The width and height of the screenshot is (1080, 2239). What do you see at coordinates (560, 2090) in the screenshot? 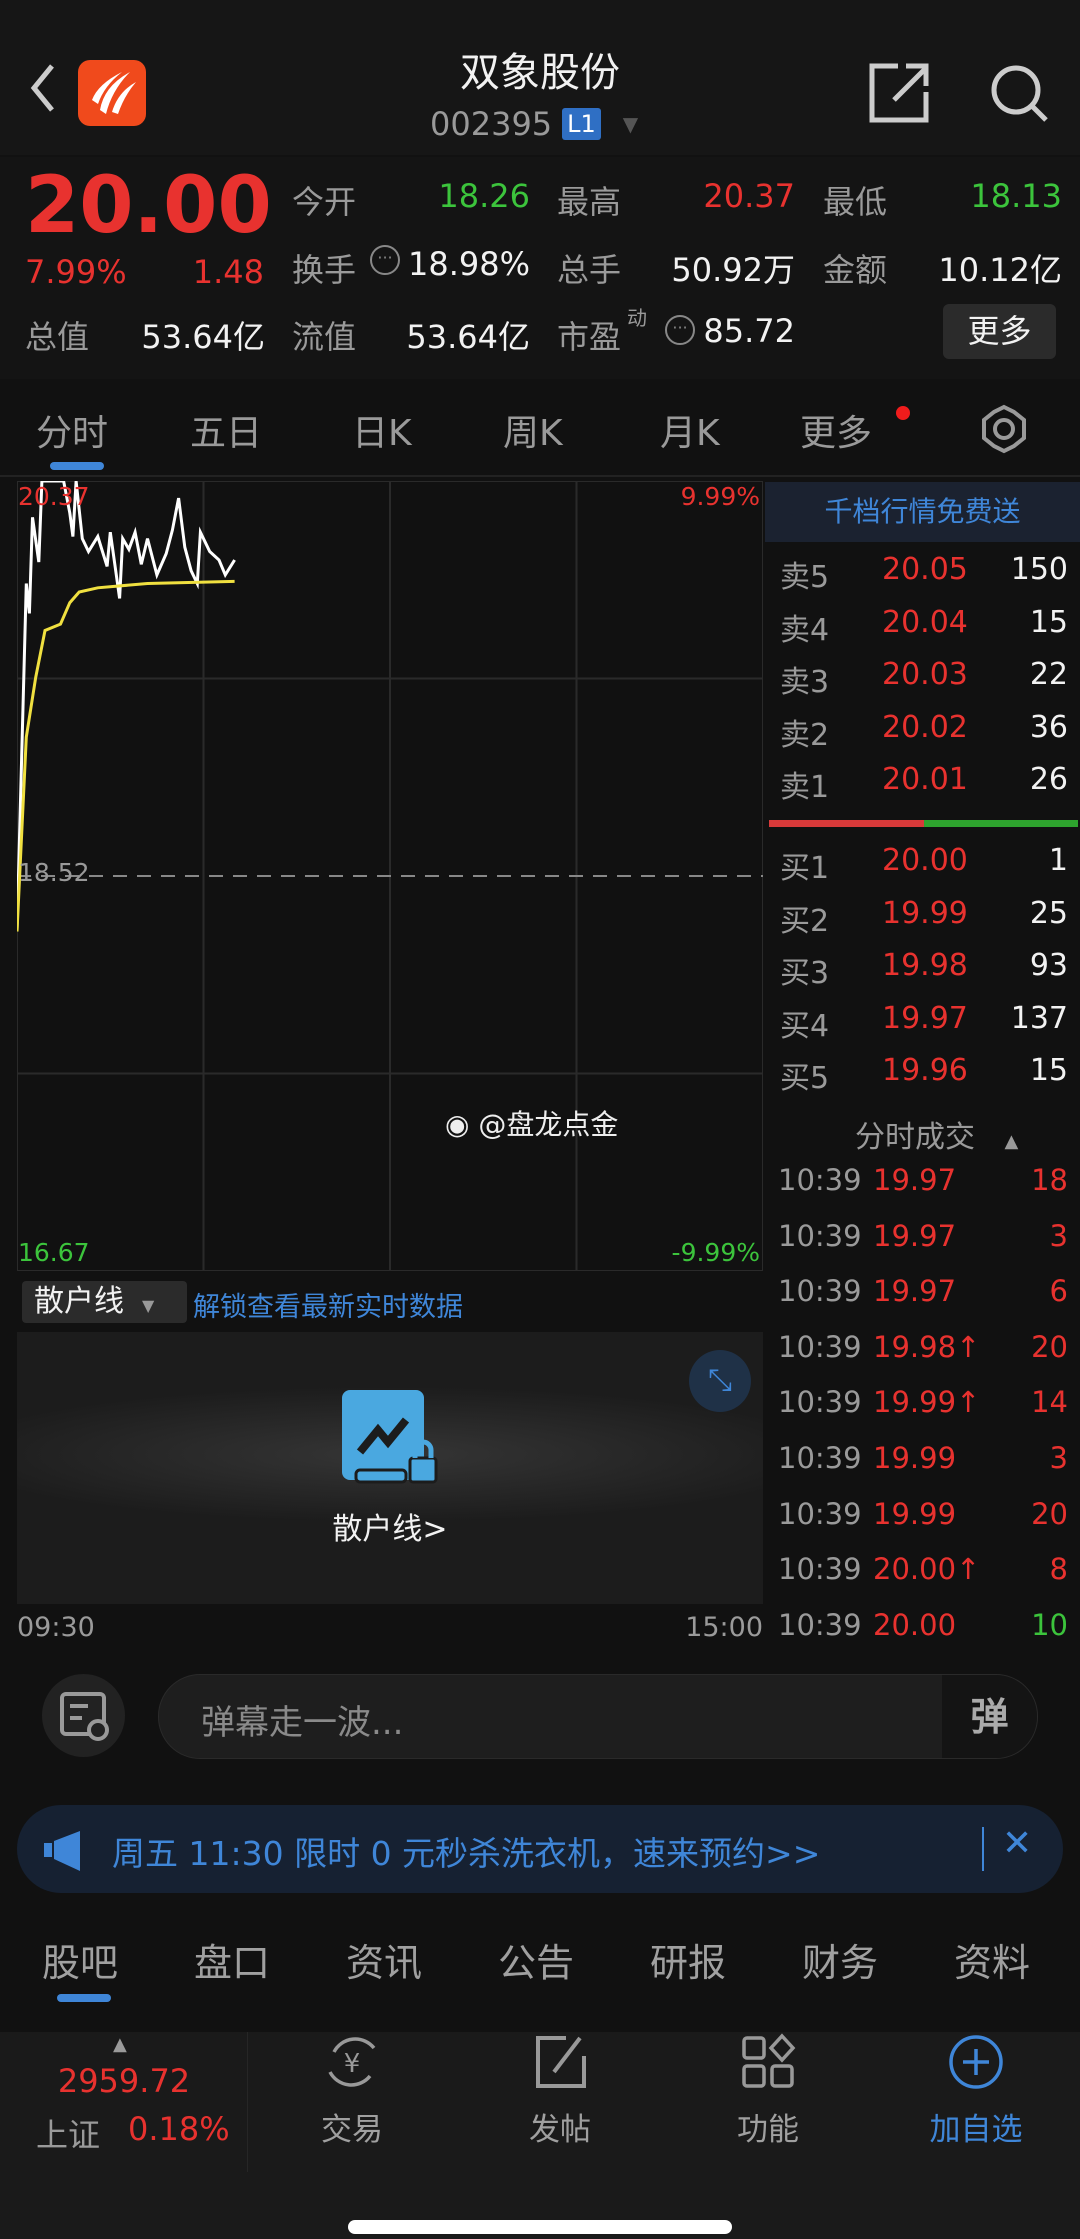
I see `post-button: 发帖` at bounding box center [560, 2090].